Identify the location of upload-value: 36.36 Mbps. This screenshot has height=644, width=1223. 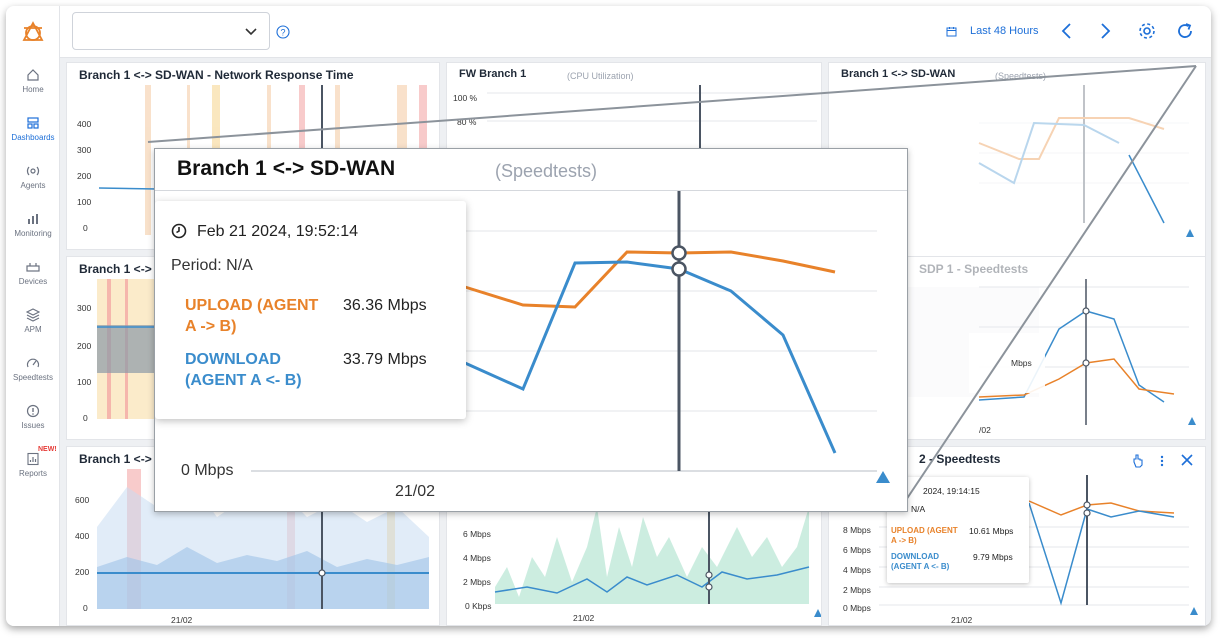
(385, 305).